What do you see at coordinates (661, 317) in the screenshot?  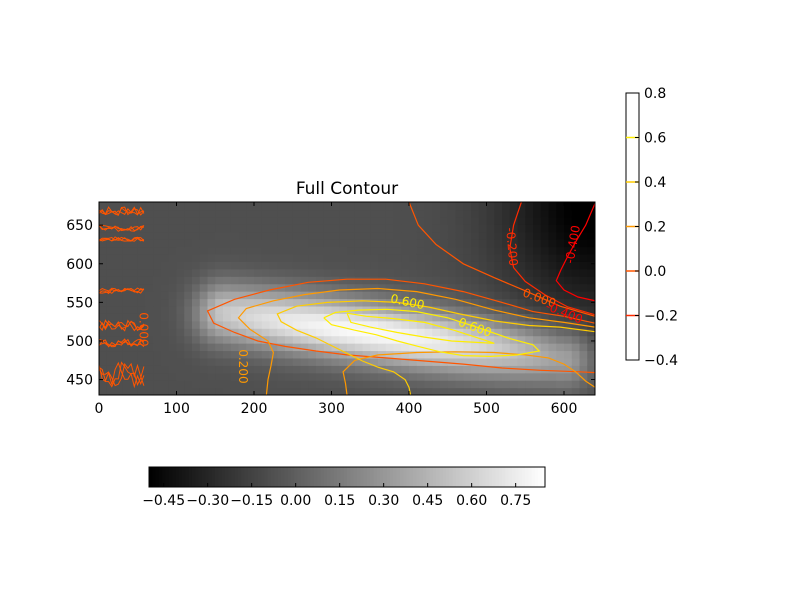 I see `contour-colorbar-label: −0.2` at bounding box center [661, 317].